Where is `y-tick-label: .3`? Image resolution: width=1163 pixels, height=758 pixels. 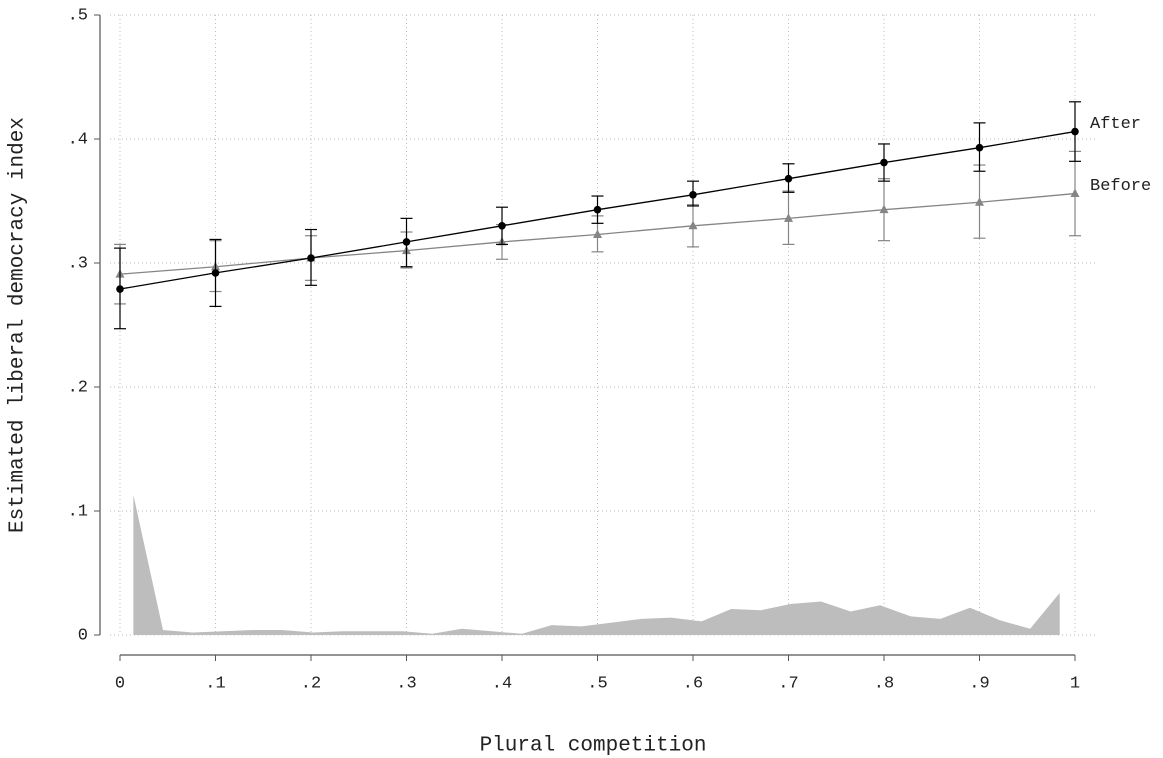
y-tick-label: .3 is located at coordinates (78, 263).